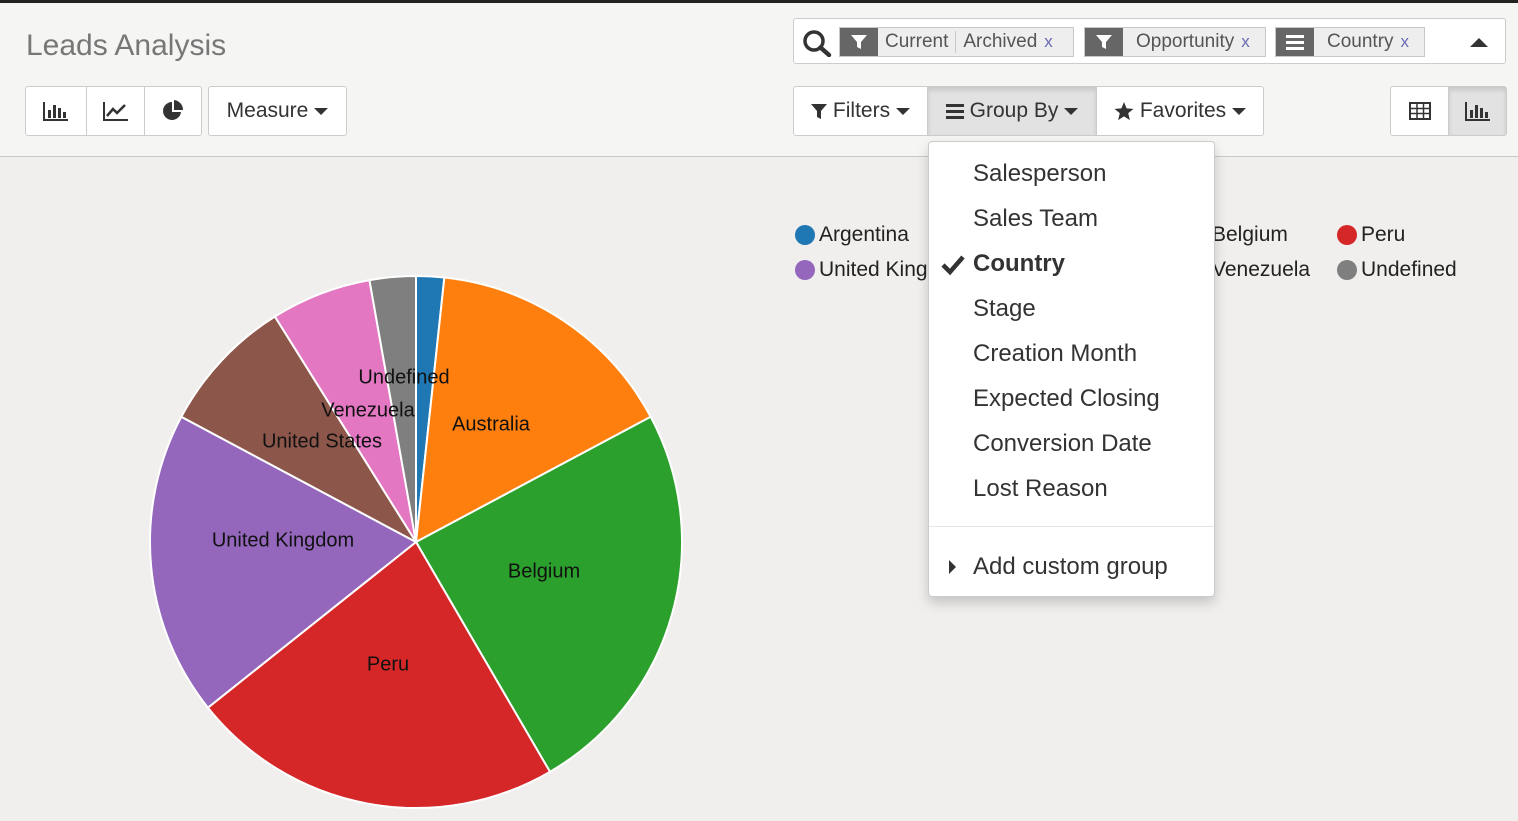 This screenshot has height=821, width=1518. I want to click on groupby-option-stage: Stage, so click(1004, 308).